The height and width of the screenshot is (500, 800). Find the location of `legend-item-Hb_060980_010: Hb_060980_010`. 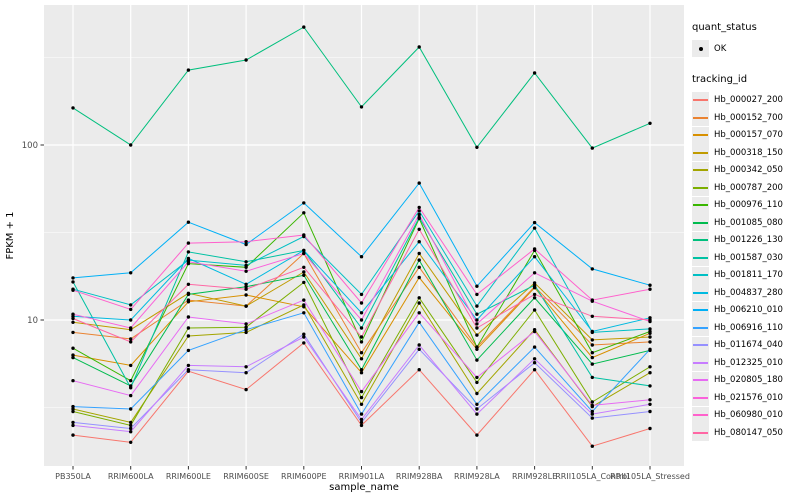

legend-item-Hb_060980_010: Hb_060980_010 is located at coordinates (746, 415).